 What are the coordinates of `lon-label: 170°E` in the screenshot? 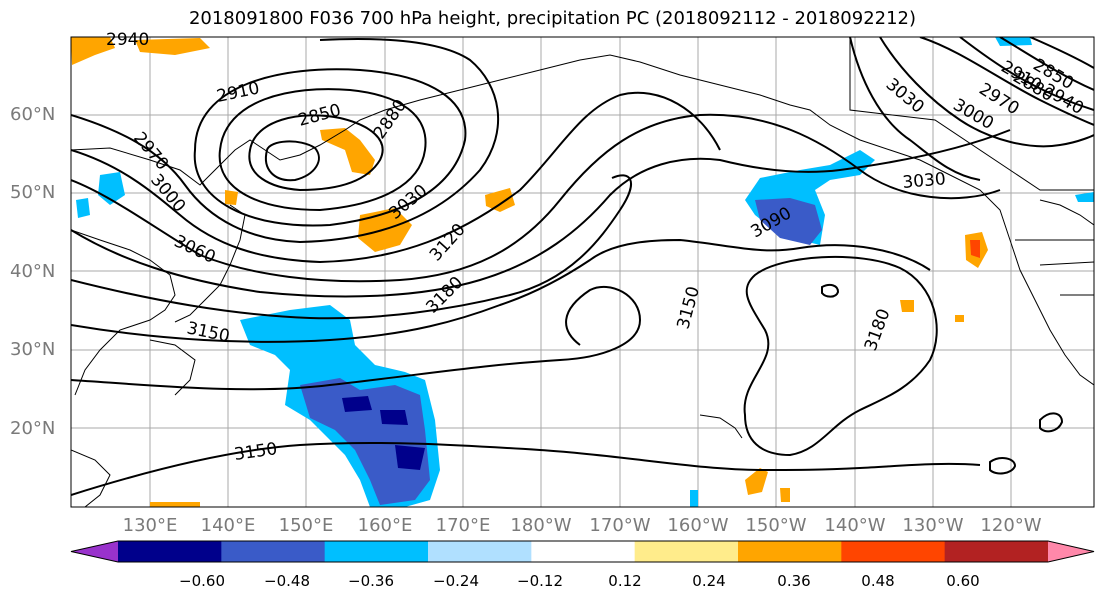 It's located at (463, 525).